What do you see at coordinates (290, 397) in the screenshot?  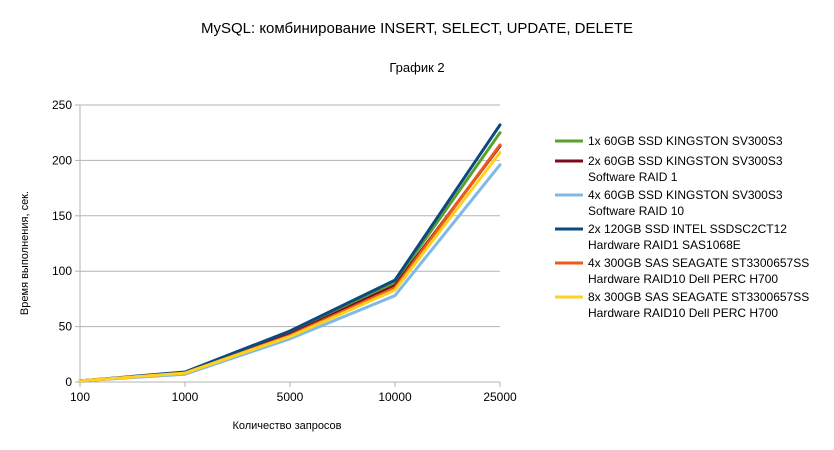 I see `x-tick-label: 5000` at bounding box center [290, 397].